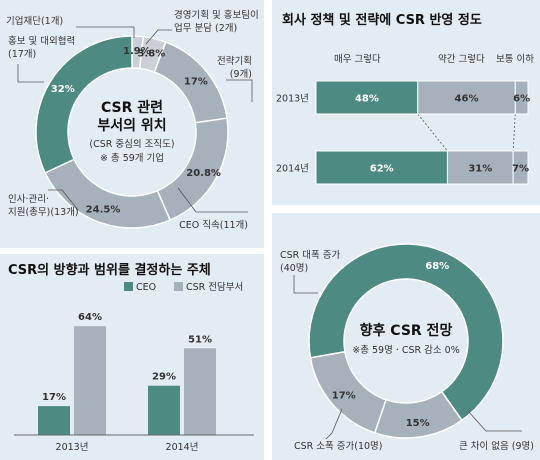 Image resolution: width=540 pixels, height=460 pixels. I want to click on future-slice-0-label: CSR 대폭 증가 (40명), so click(310, 262).